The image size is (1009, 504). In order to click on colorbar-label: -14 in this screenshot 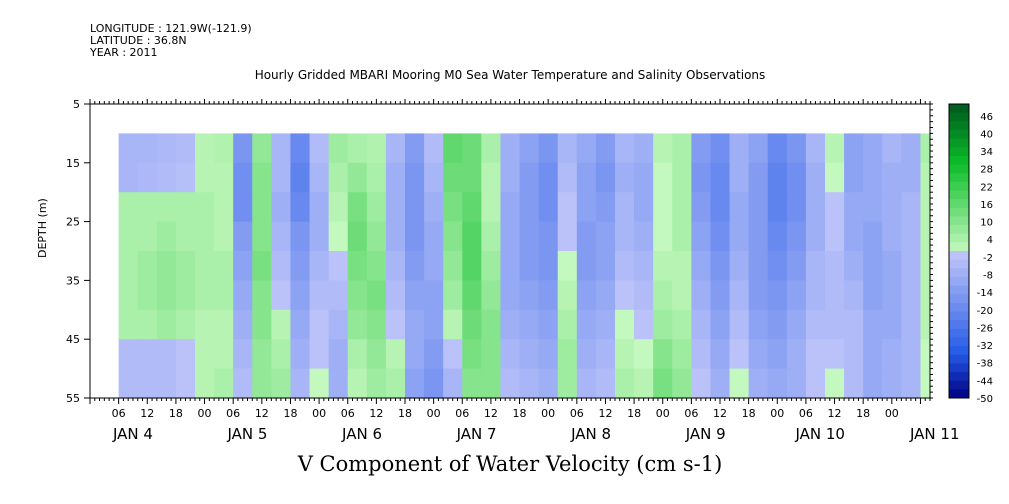, I will do `click(985, 293)`.